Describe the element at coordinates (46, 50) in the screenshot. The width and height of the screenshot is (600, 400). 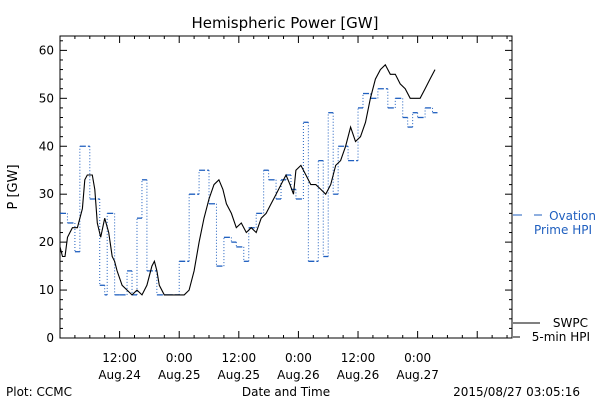
I see `y-tick-label: 60` at that location.